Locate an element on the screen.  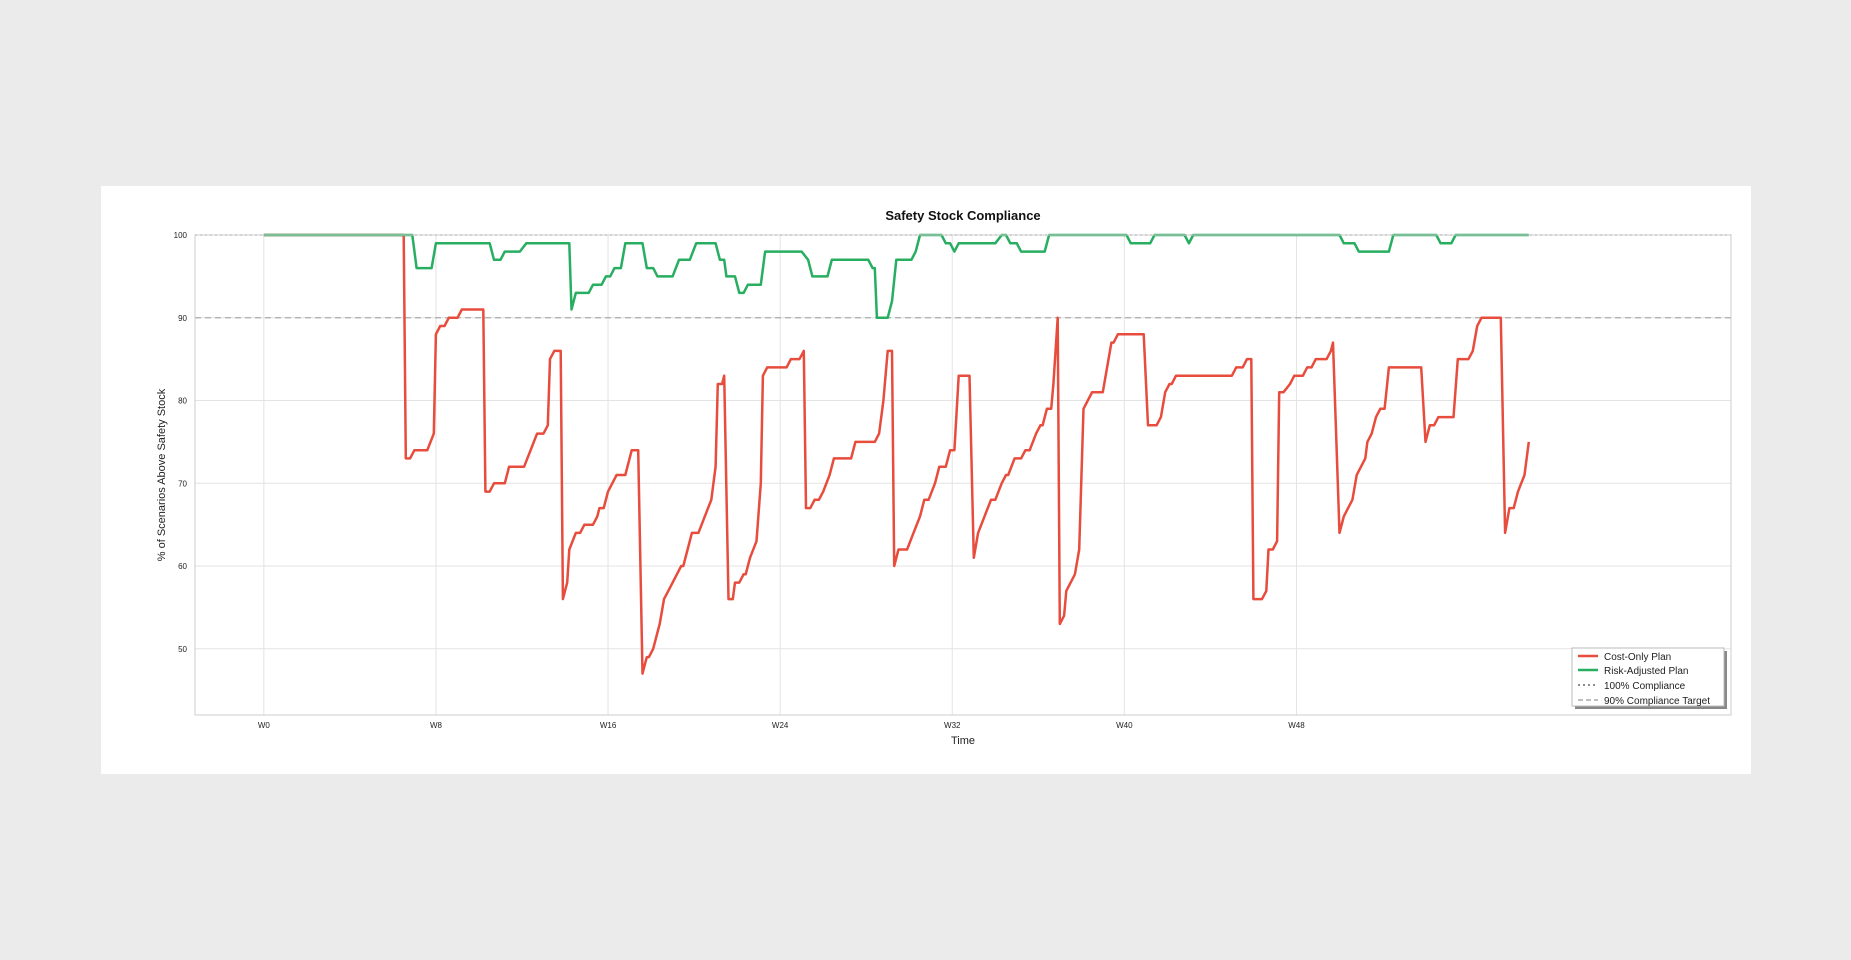
y-axis-ticks: 50 60 70 80 90 100 is located at coordinates (181, 442).